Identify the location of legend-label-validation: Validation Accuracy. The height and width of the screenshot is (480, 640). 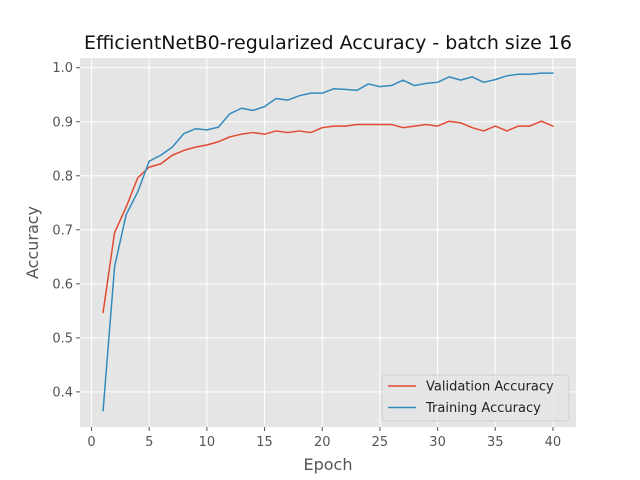
(490, 387).